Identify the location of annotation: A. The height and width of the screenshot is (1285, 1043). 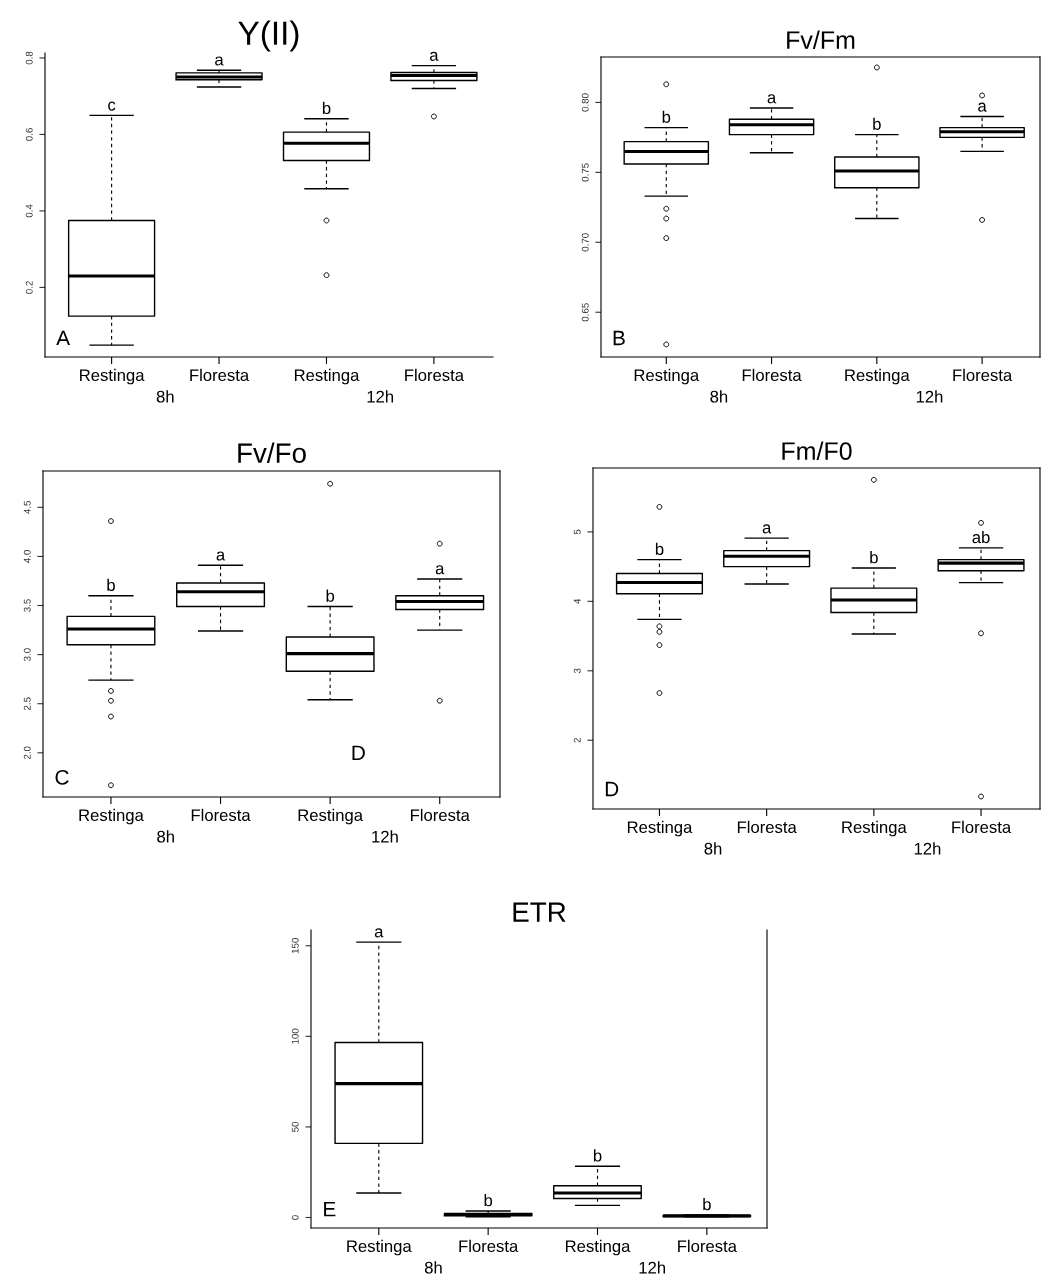
(63, 338).